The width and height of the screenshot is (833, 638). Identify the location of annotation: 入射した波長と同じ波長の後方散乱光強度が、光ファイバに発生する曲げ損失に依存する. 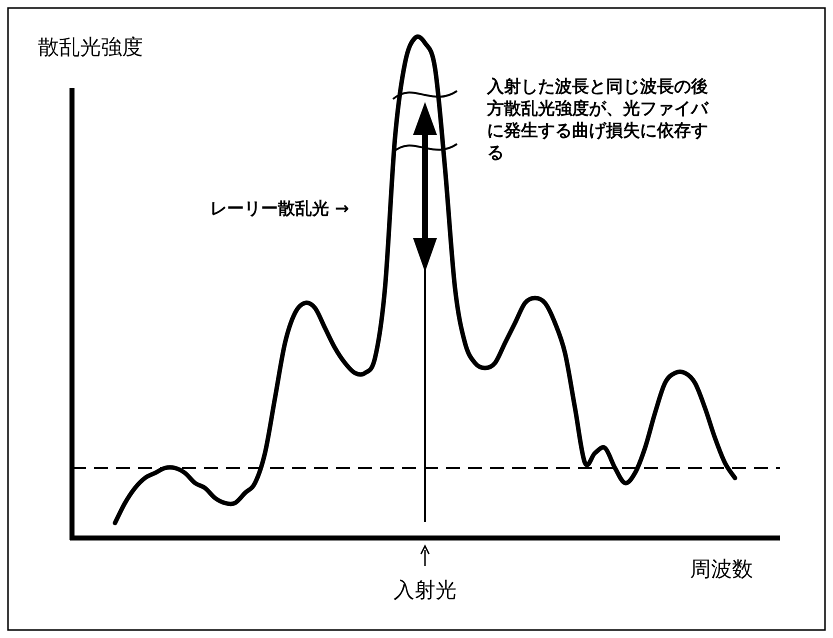
(598, 120).